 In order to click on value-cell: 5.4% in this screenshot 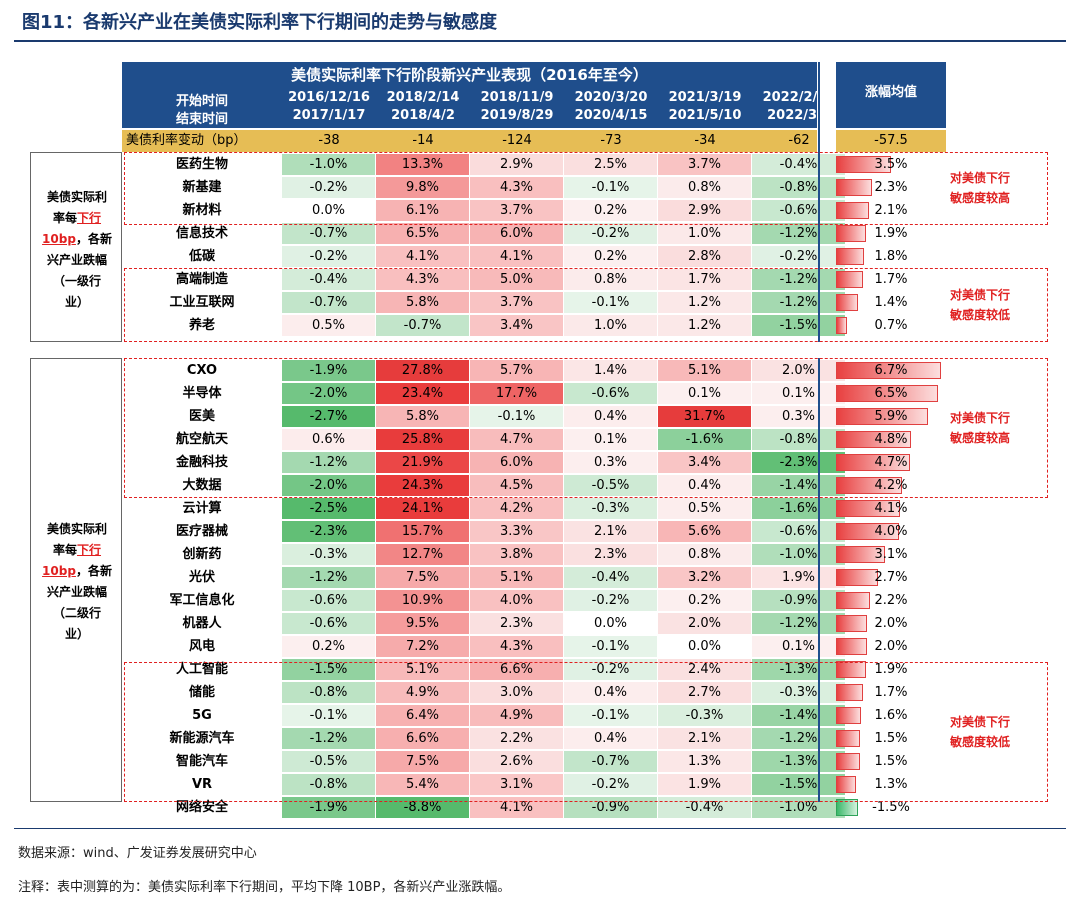, I will do `click(422, 784)`.